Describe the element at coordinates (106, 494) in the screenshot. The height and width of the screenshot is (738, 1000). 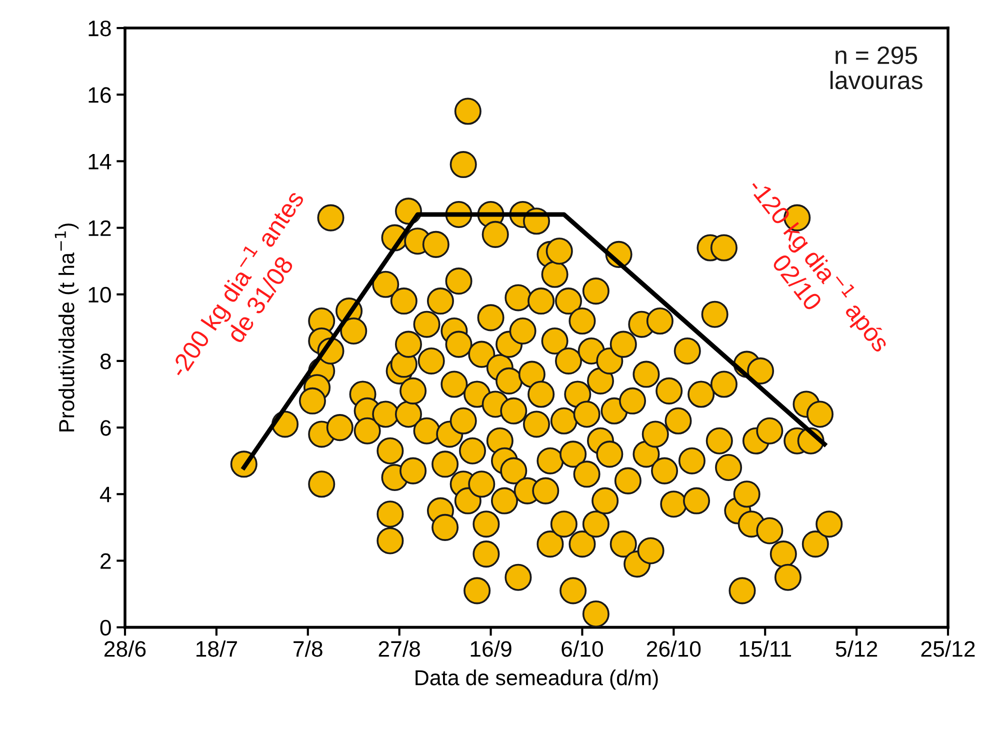
I see `y-tick-label: 4` at that location.